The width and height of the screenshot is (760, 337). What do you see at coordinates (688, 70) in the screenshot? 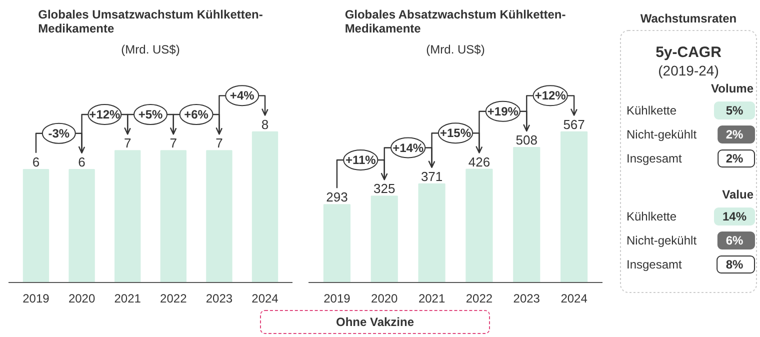
I see `text: (2019-24)` at bounding box center [688, 70].